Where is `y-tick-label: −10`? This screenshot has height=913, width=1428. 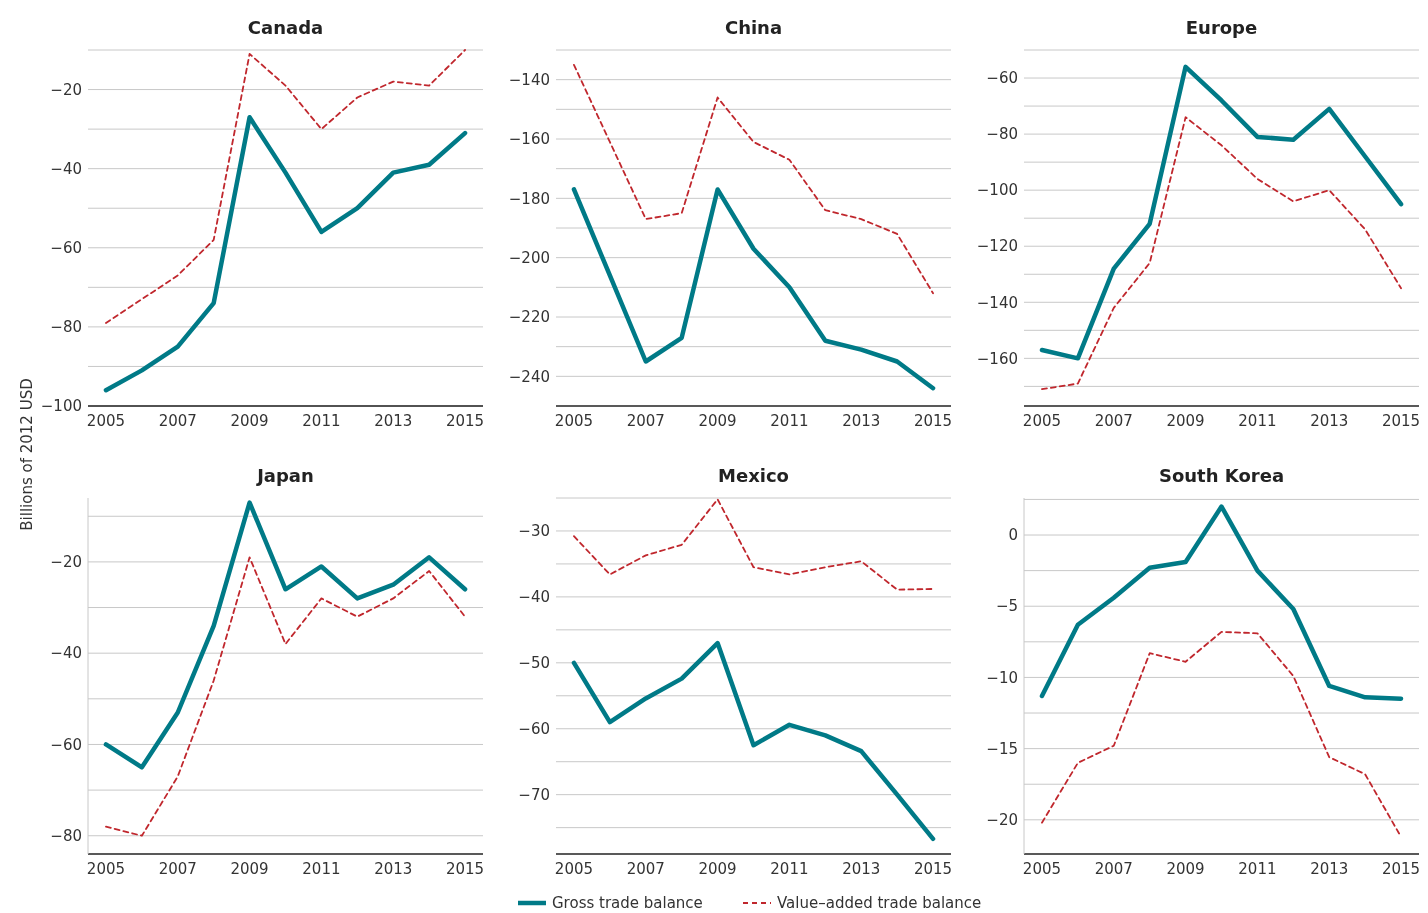 y-tick-label: −10 is located at coordinates (1002, 677).